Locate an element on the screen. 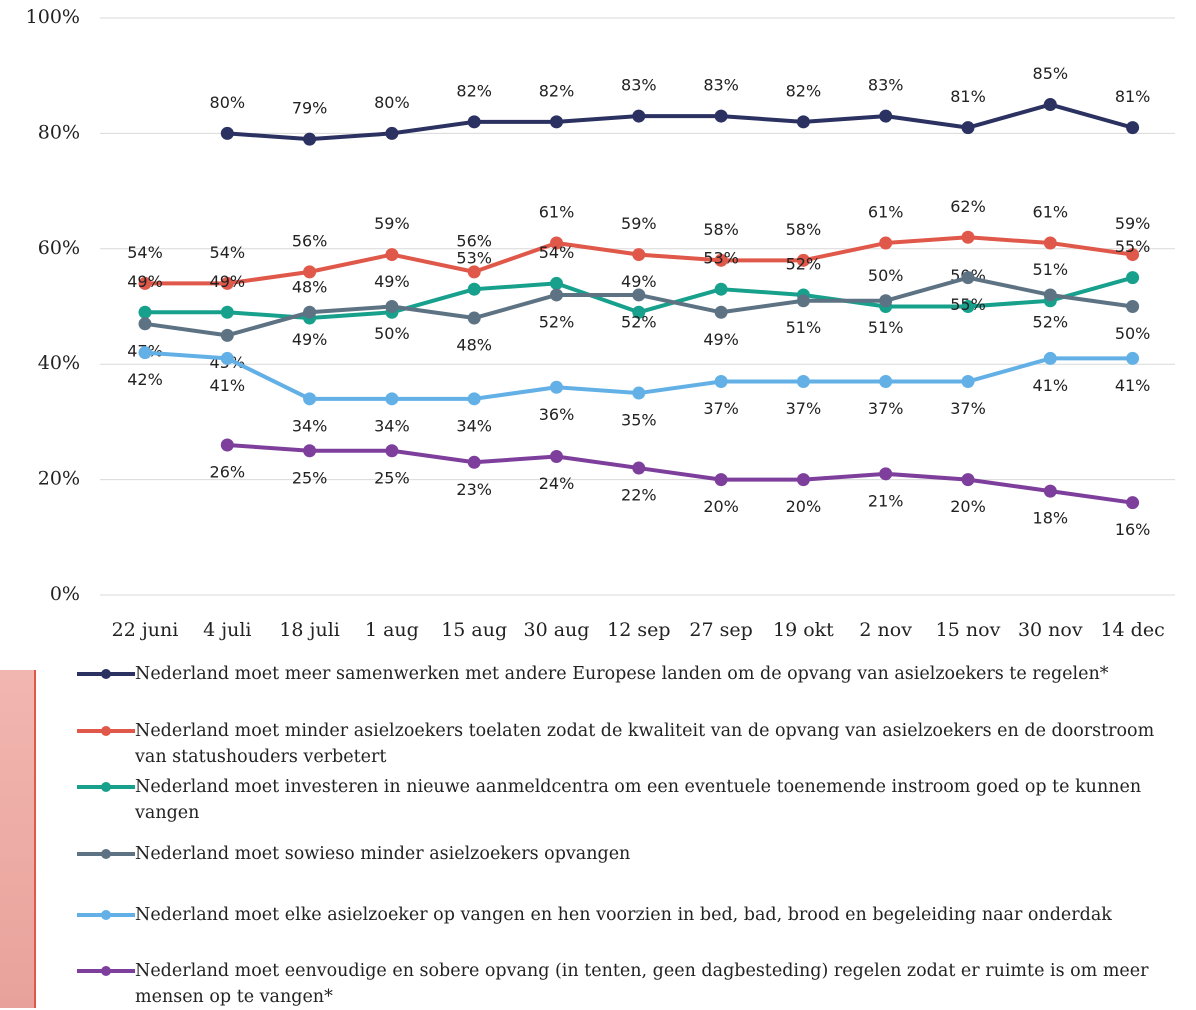 This screenshot has height=1010, width=1196. data-label: 26% is located at coordinates (228, 471).